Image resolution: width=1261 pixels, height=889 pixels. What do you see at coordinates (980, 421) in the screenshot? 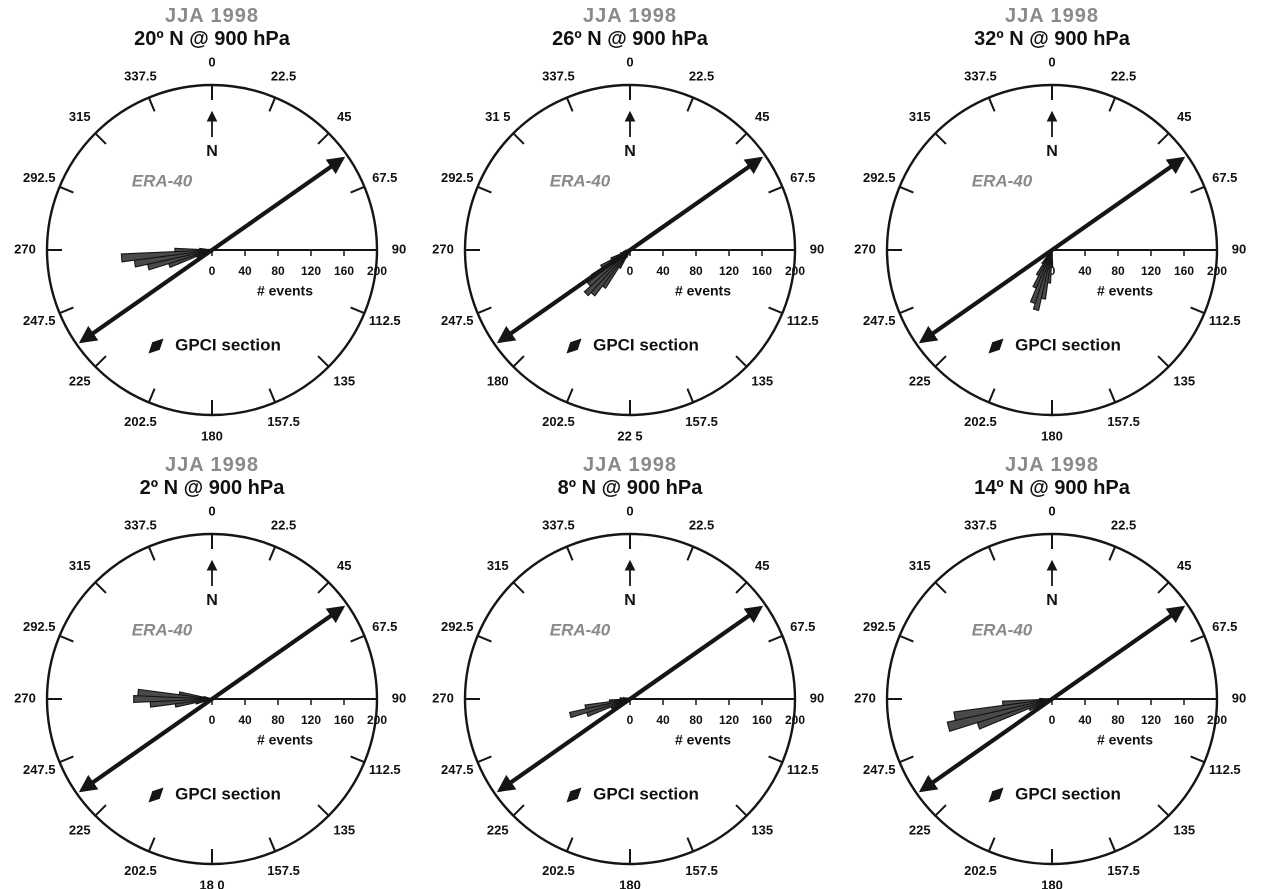
I see `direction-label: 202.5` at bounding box center [980, 421].